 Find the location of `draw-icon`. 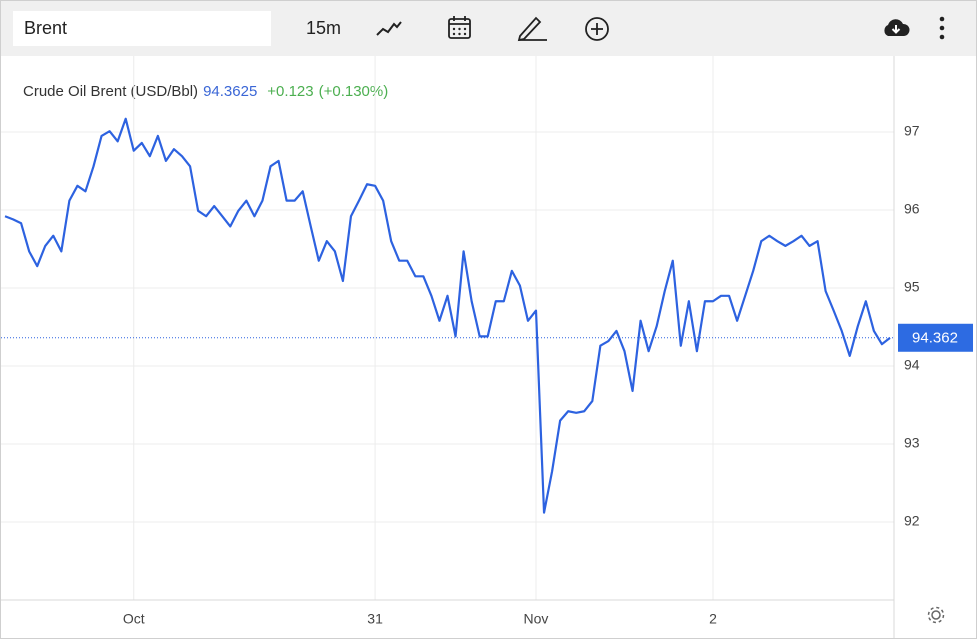

draw-icon is located at coordinates (532, 28).